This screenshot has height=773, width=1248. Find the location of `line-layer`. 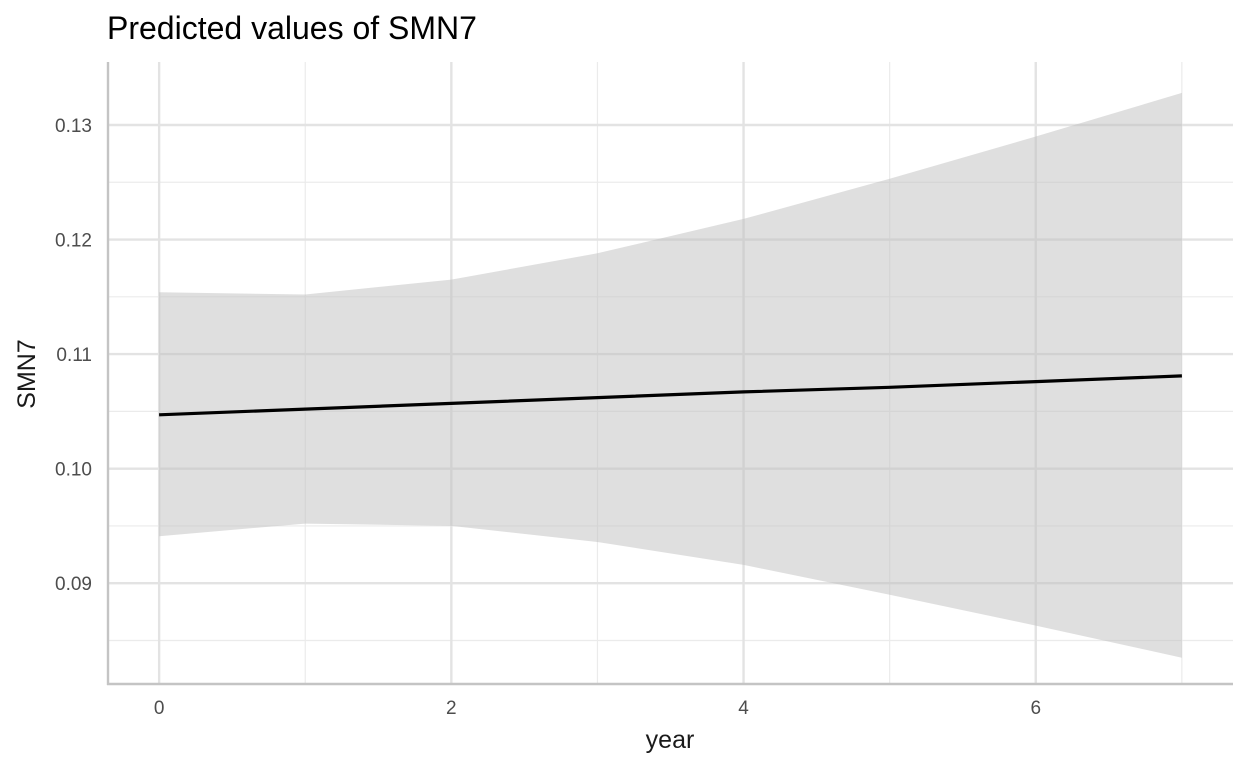

line-layer is located at coordinates (670, 395).